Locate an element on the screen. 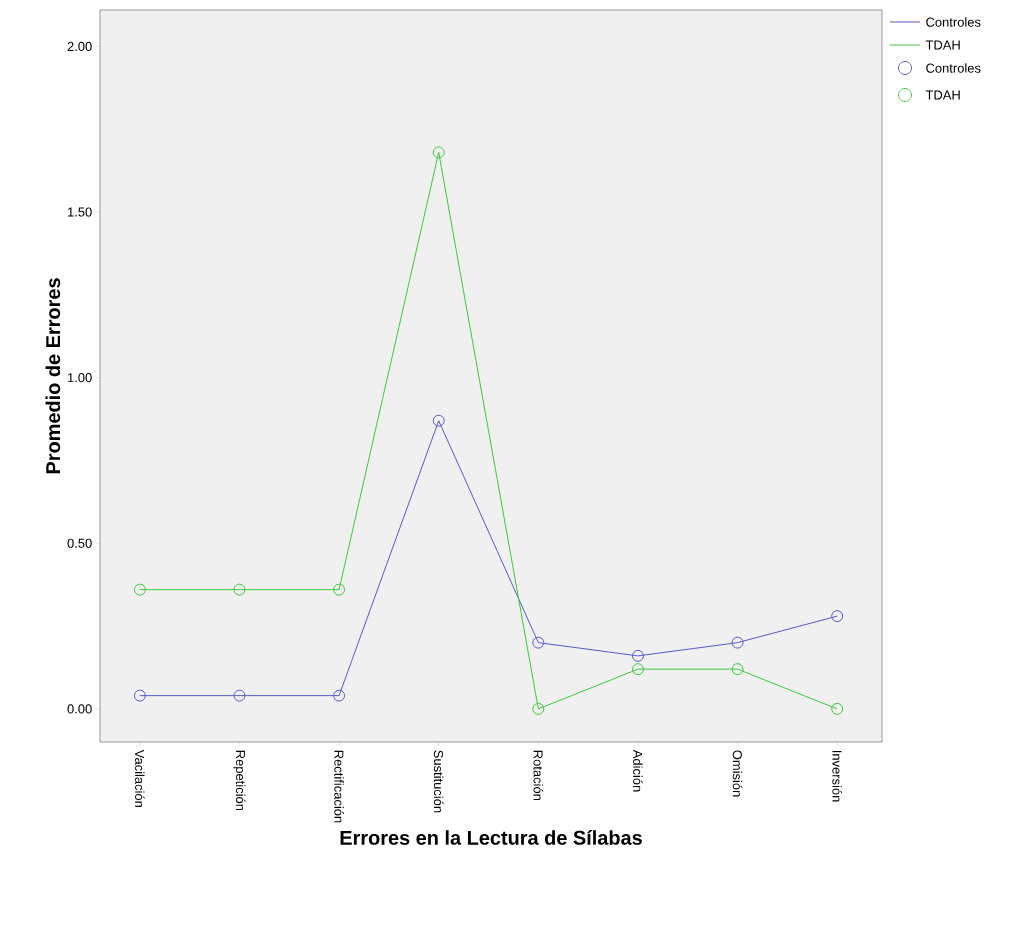 The height and width of the screenshot is (925, 1021). x-tick-label: Sustitución is located at coordinates (438, 781).